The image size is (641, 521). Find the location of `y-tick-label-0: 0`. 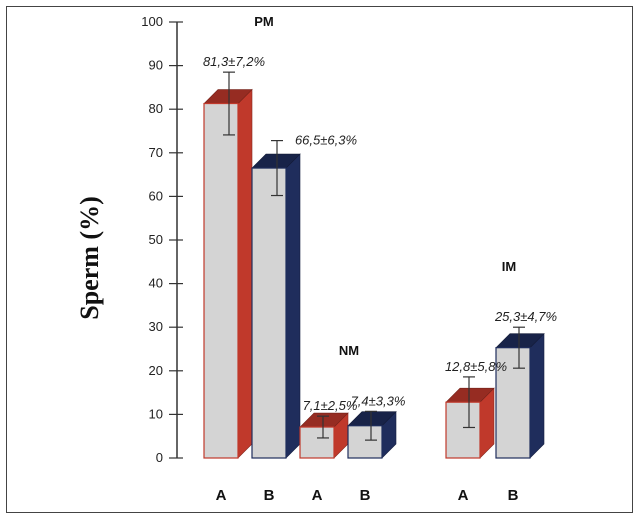

y-tick-label-0: 0 is located at coordinates (159, 457).